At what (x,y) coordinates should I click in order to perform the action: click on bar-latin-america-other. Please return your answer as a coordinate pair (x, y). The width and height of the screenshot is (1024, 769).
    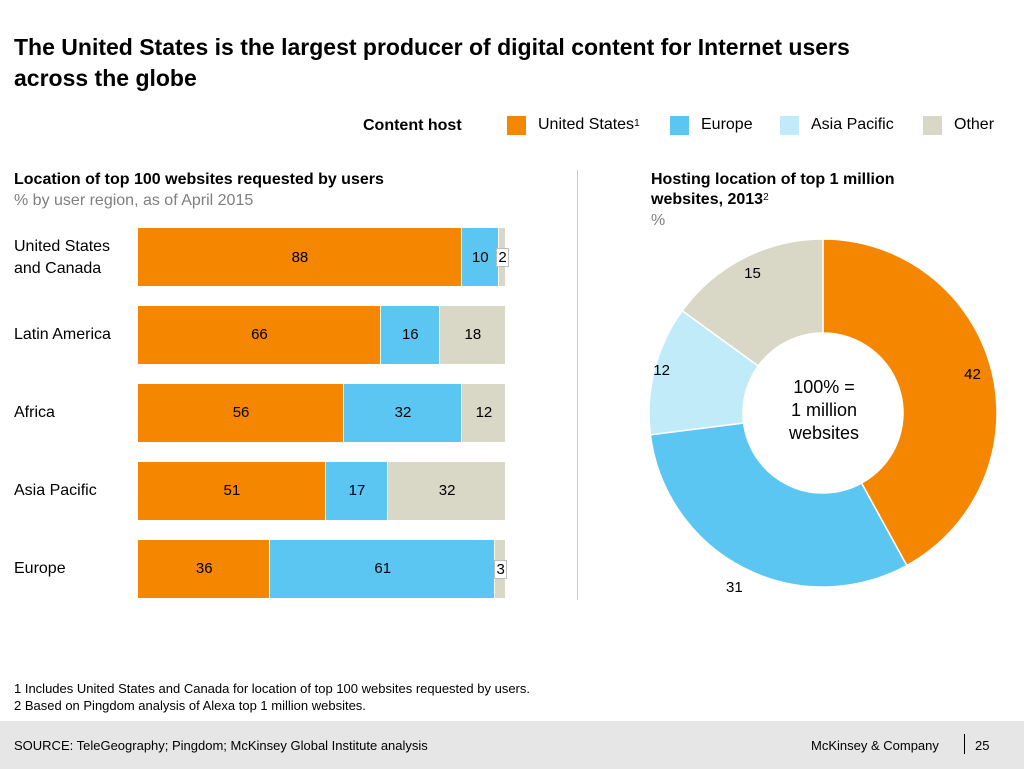
    Looking at the image, I should click on (472, 335).